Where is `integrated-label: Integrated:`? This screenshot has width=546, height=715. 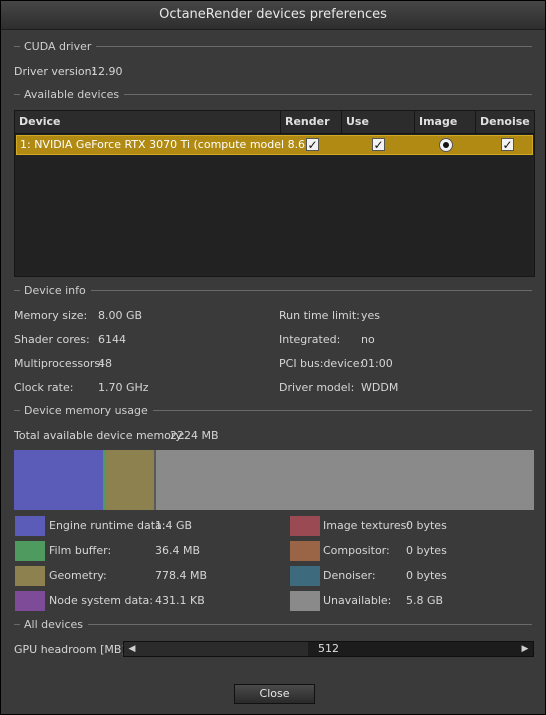 integrated-label: Integrated: is located at coordinates (310, 339).